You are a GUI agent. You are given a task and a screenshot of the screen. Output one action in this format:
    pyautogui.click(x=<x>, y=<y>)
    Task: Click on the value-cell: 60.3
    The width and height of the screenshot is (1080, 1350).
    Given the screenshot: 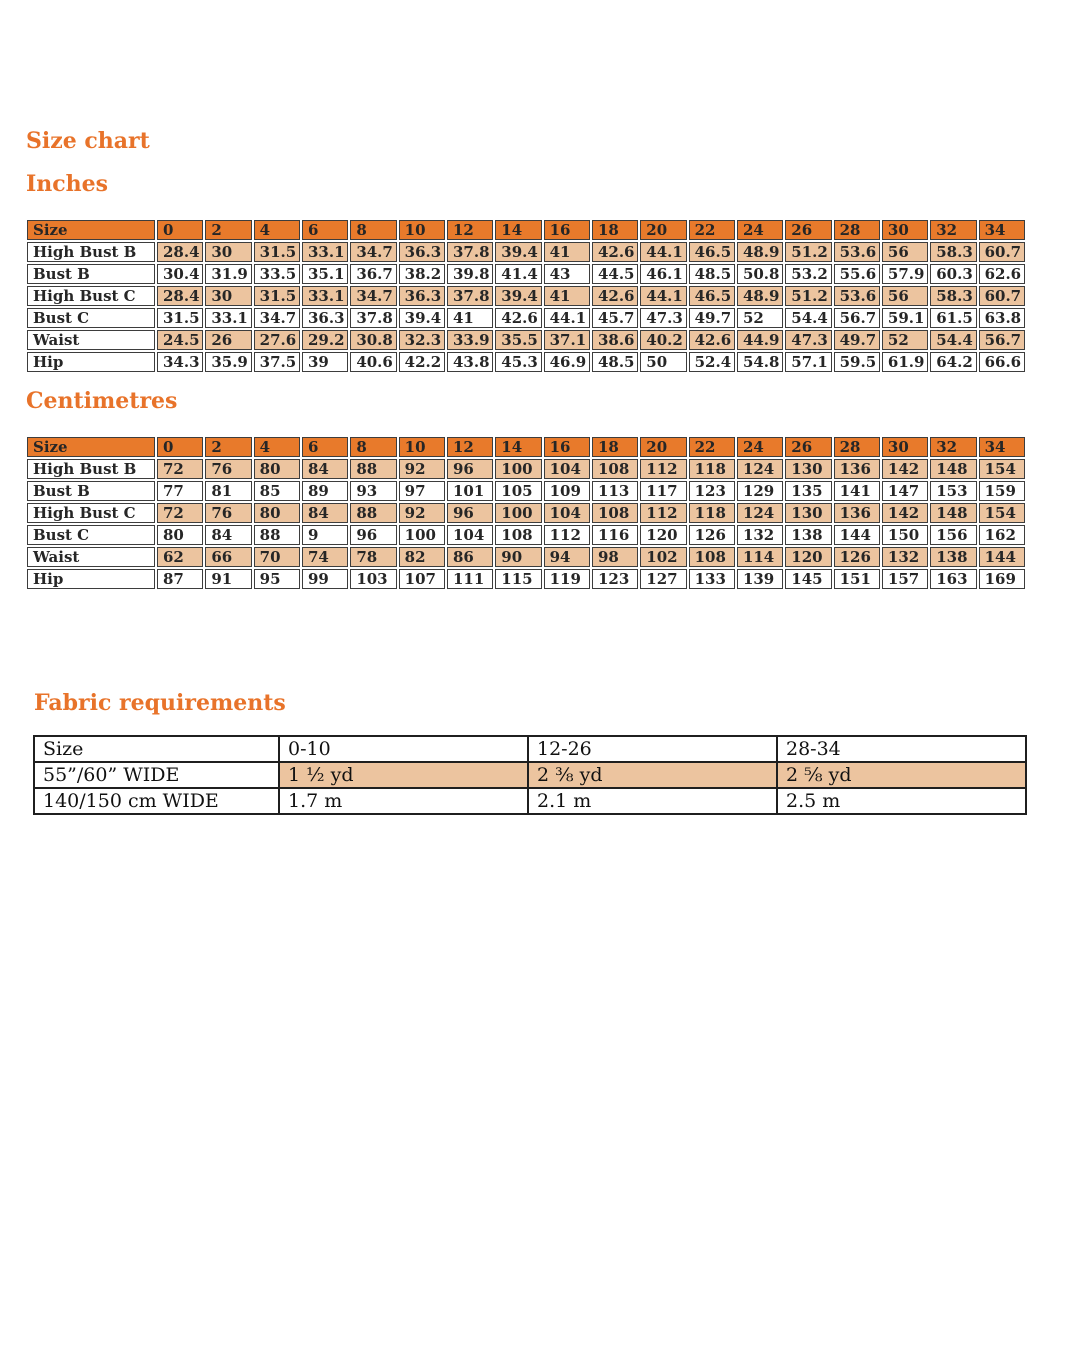 What is the action you would take?
    pyautogui.click(x=953, y=274)
    